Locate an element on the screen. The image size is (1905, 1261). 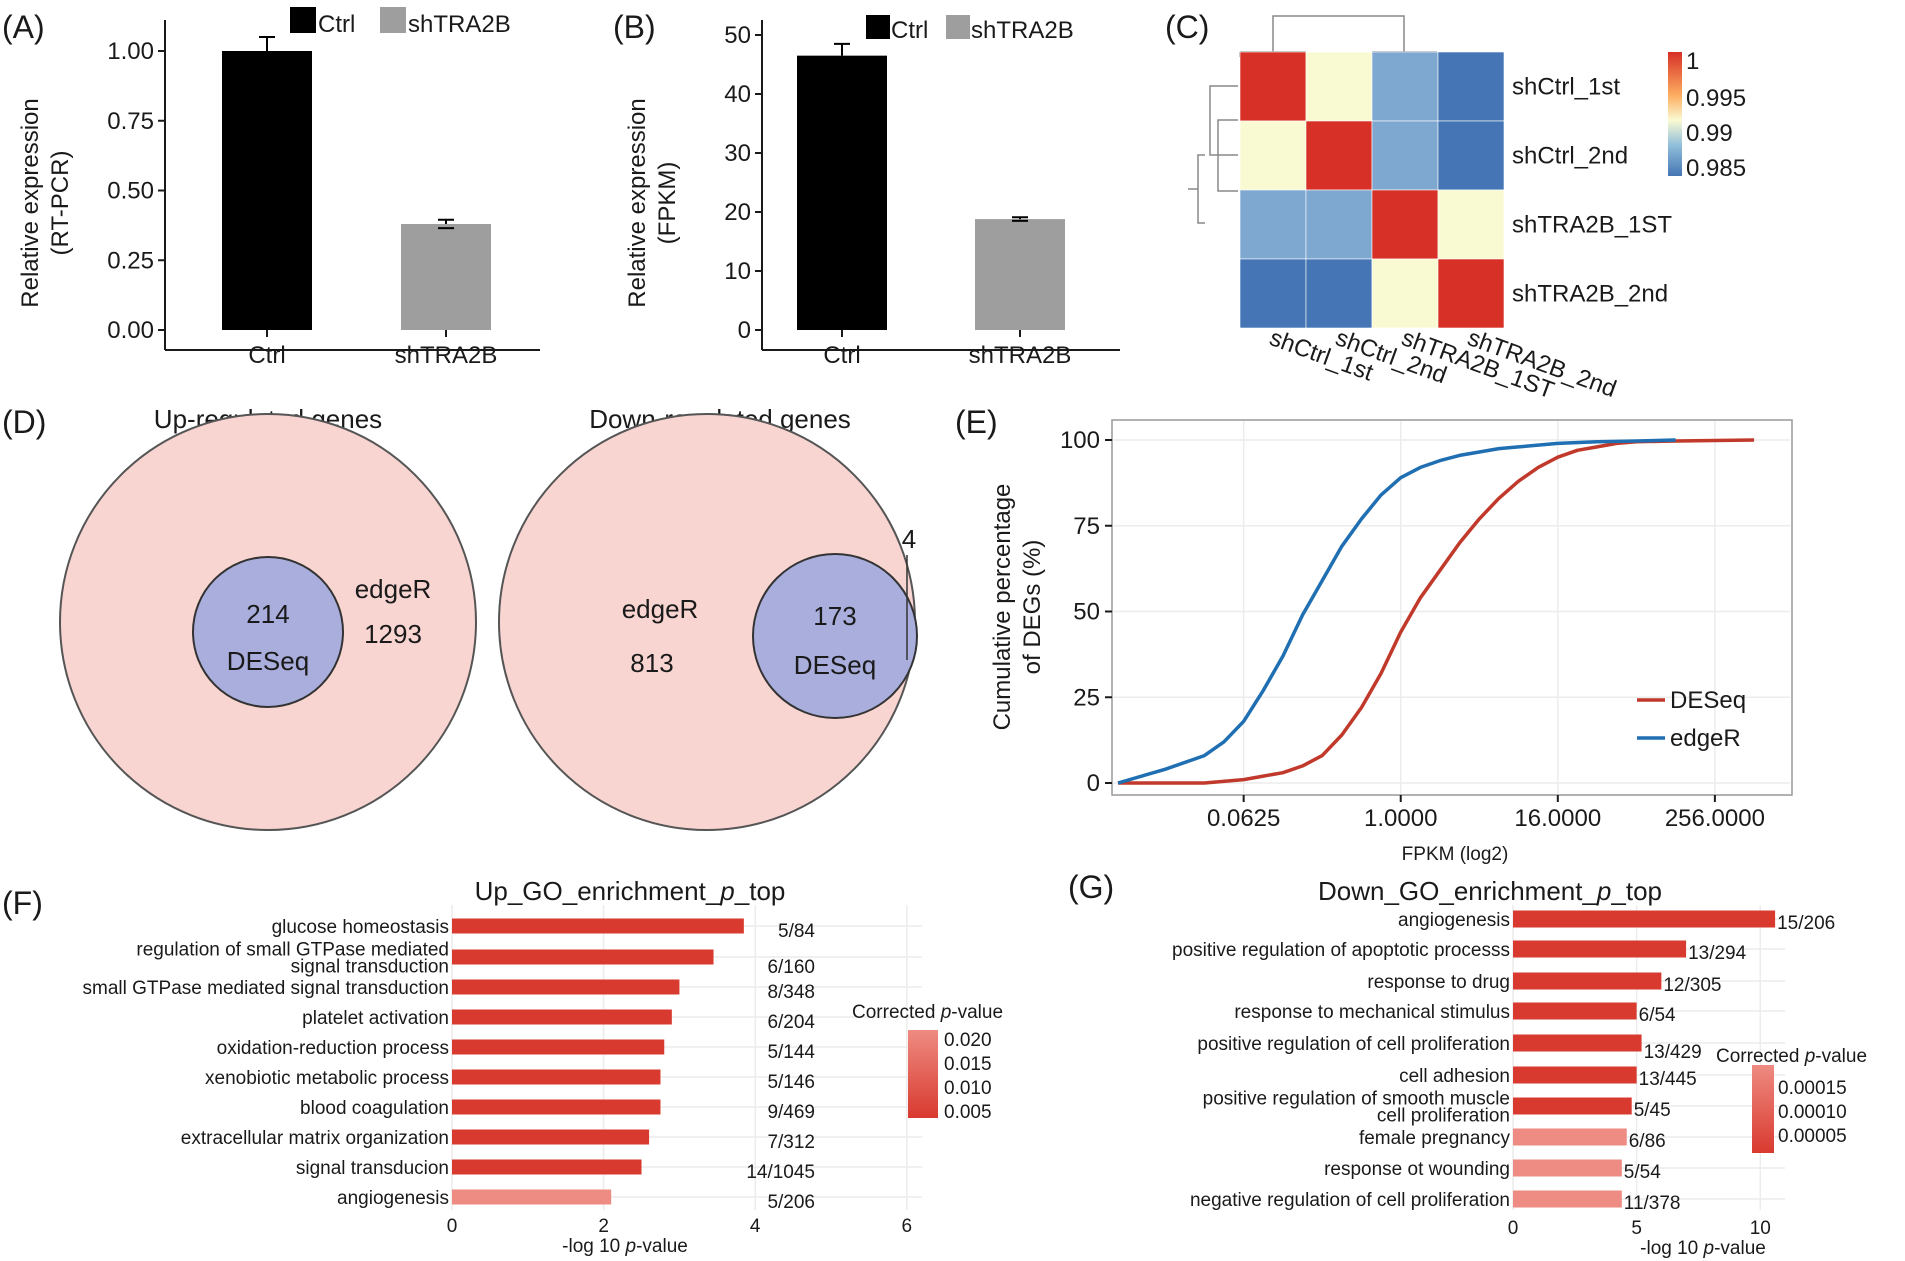
panel-a-label: (A) is located at coordinates (23, 27).